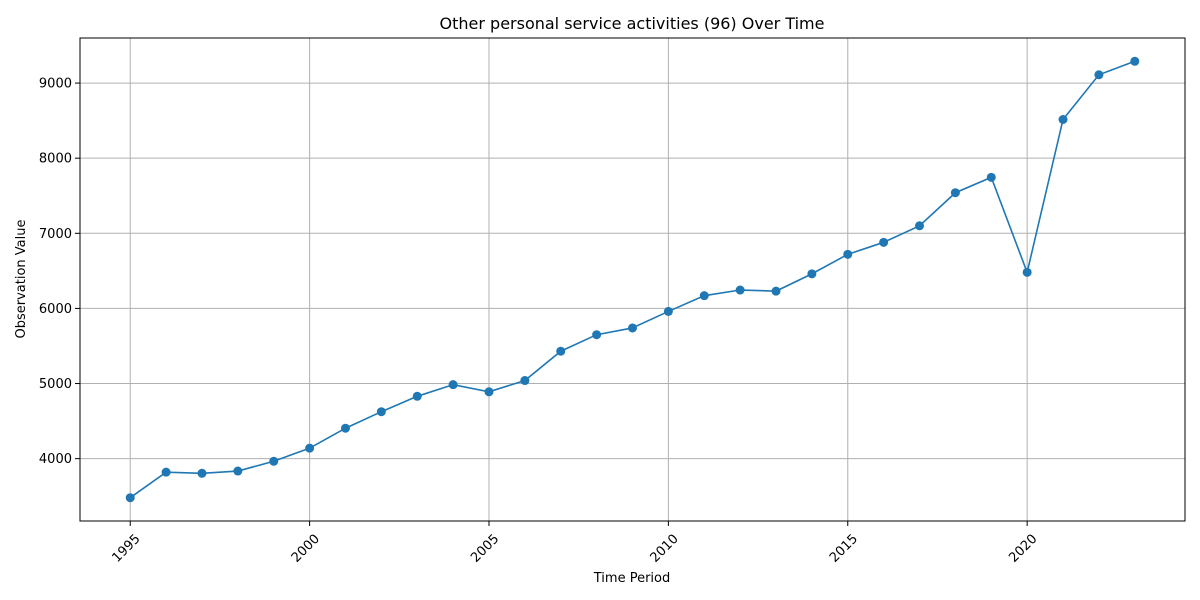 This screenshot has width=1200, height=600. I want to click on y-tick-label: 4000, so click(55, 459).